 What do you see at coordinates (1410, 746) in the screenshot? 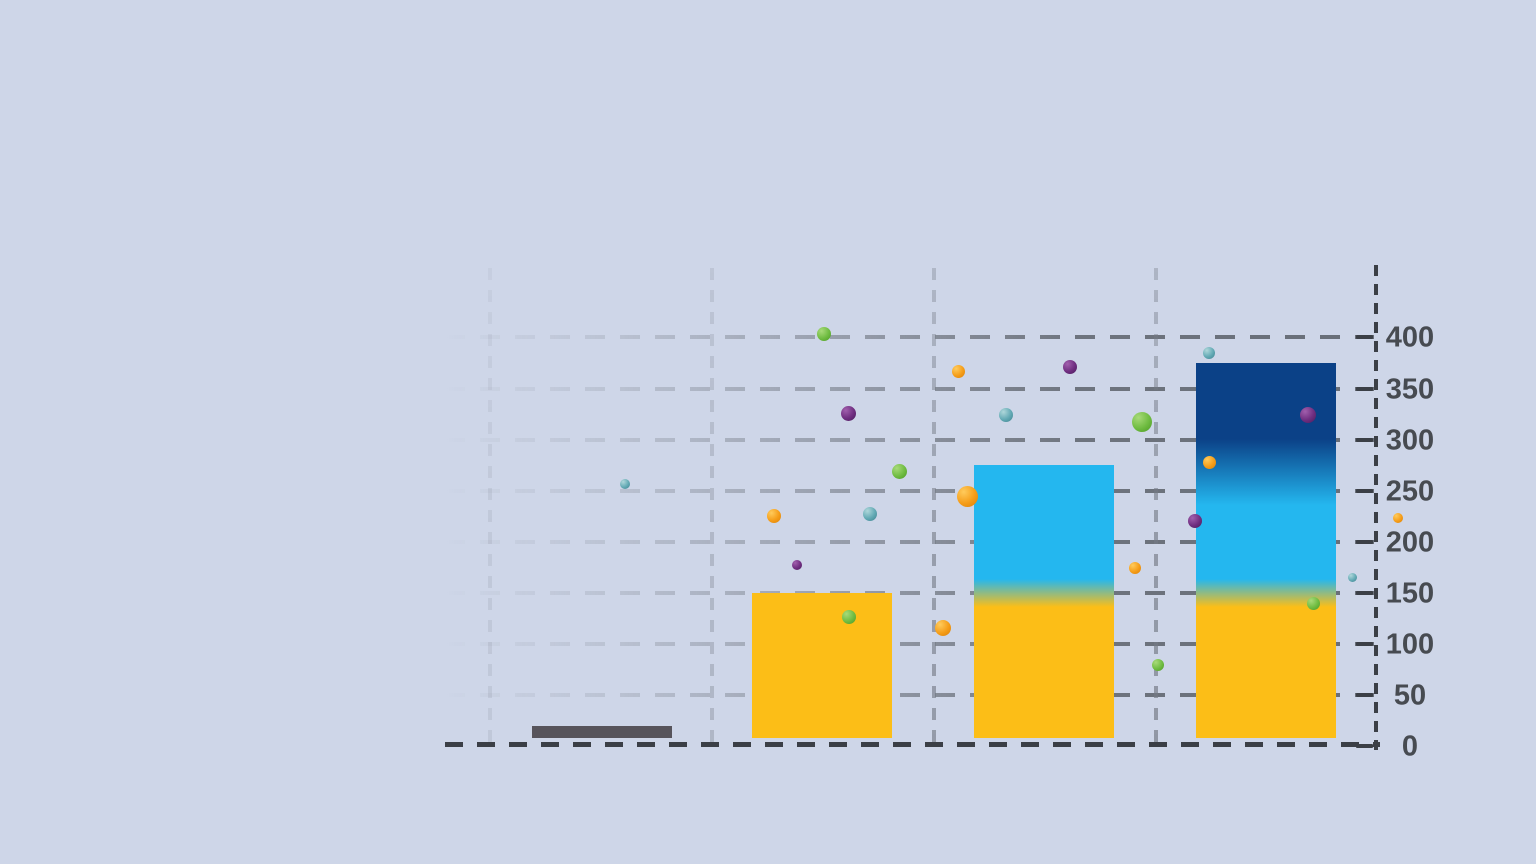
I see `y-axis-label: 0` at bounding box center [1410, 746].